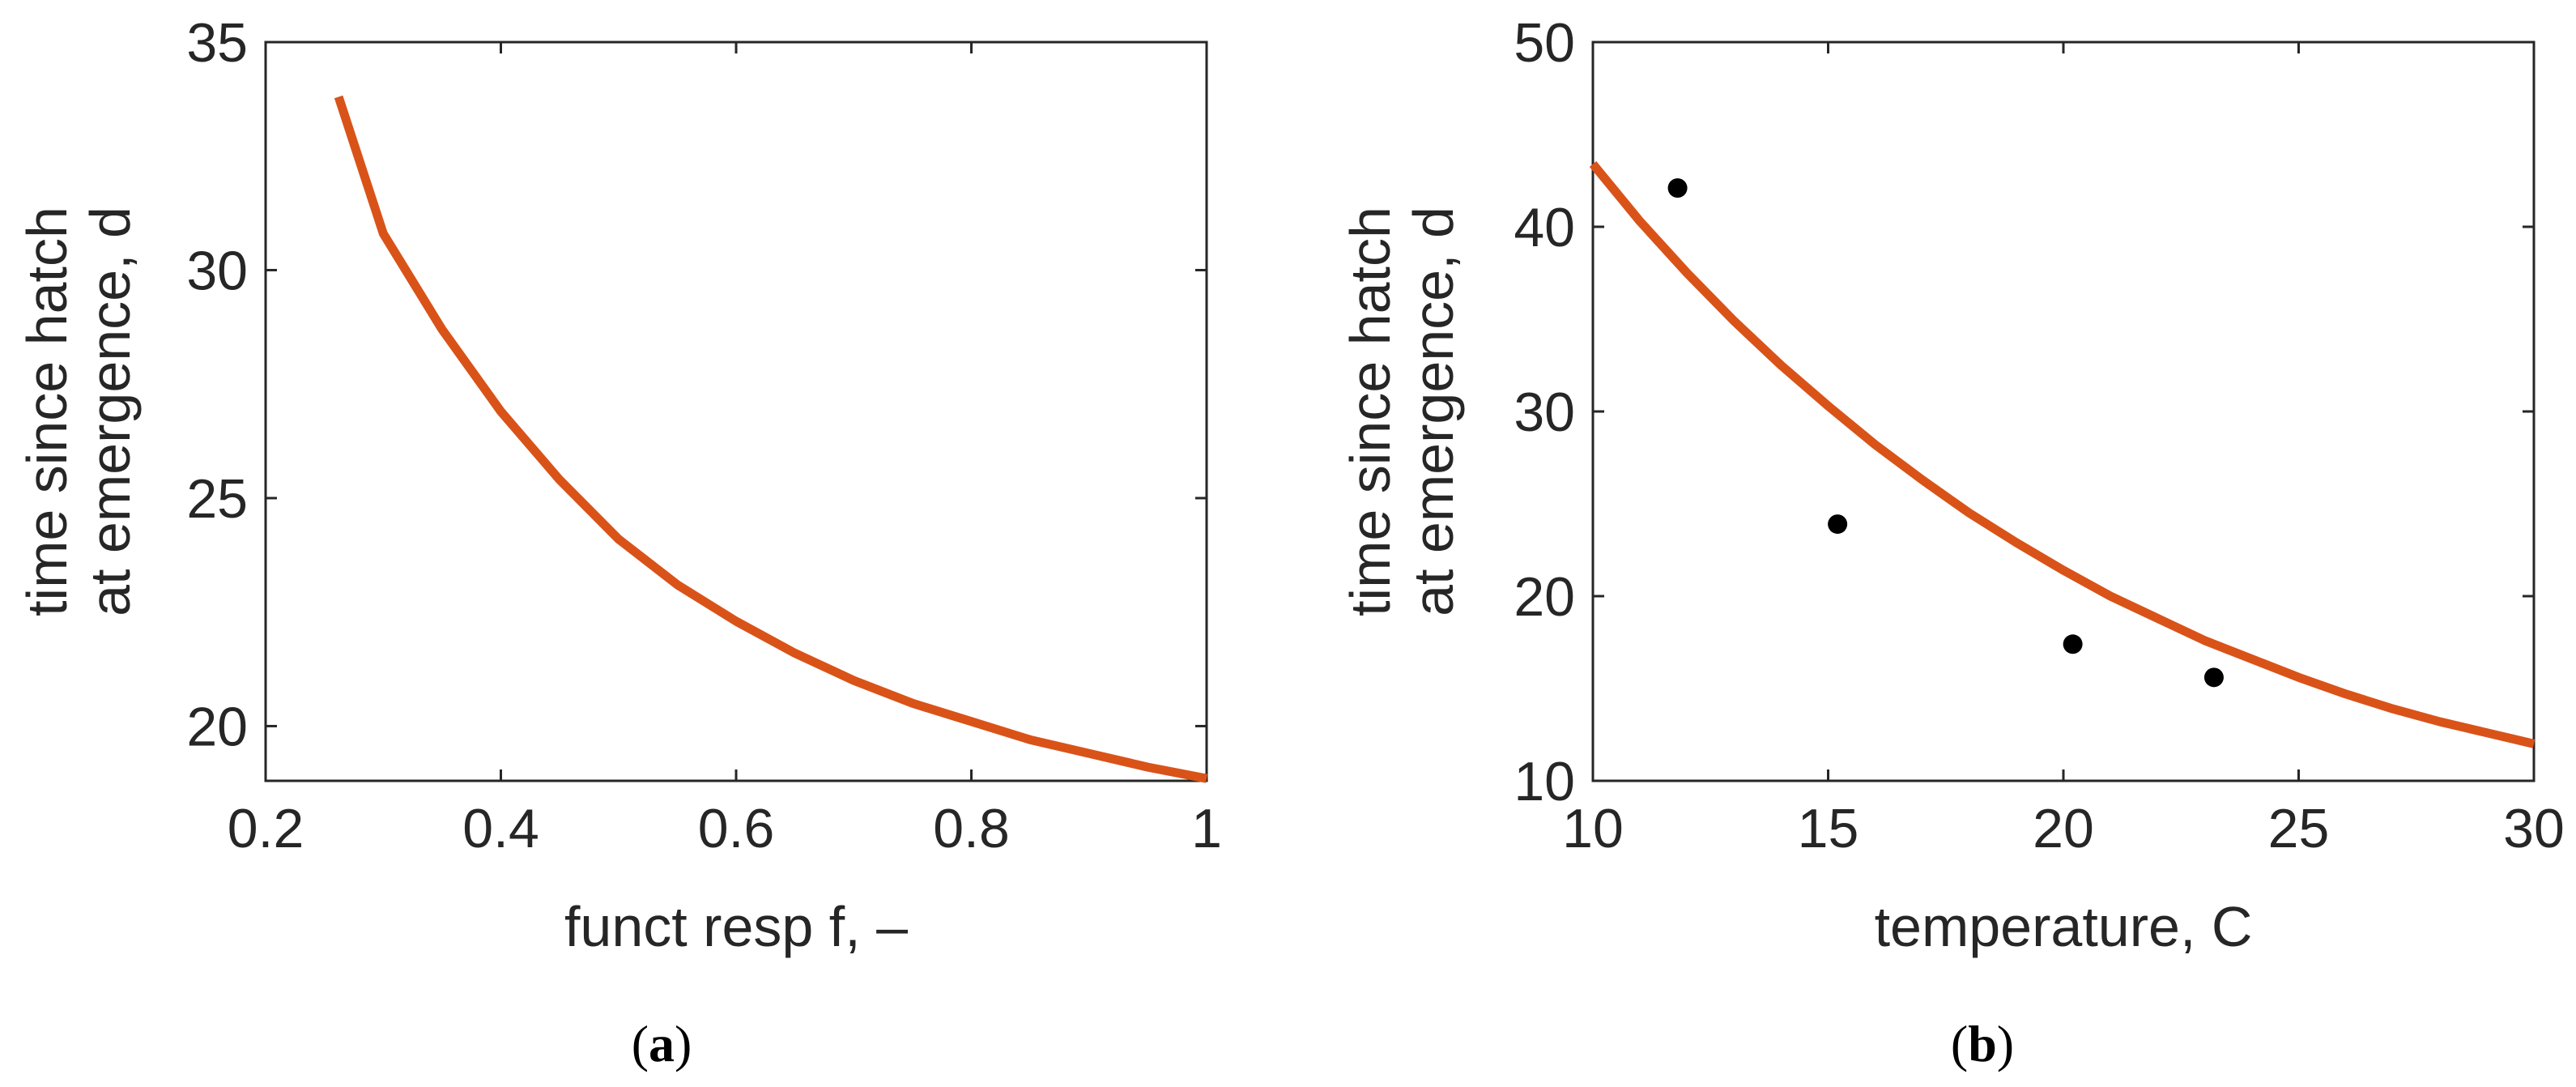 The height and width of the screenshot is (1087, 2576). Describe the element at coordinates (1206, 829) in the screenshot. I see `x-tick-label-a-4: 1` at that location.